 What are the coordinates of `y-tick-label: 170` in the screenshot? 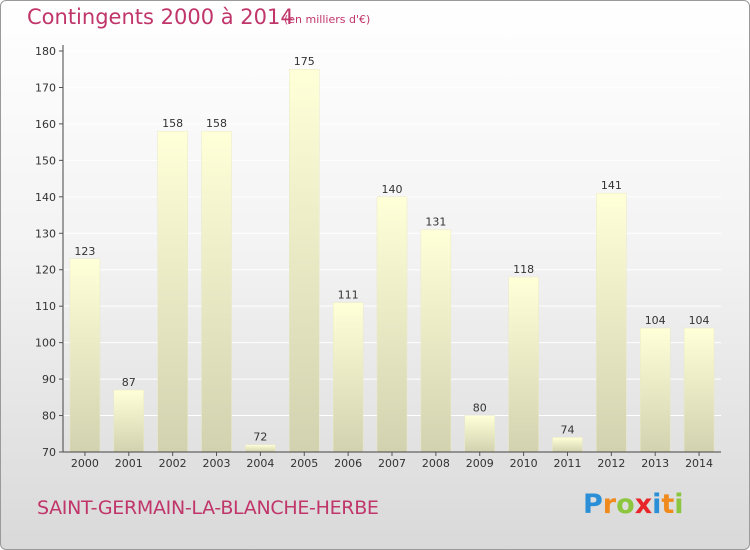 It's located at (45, 87).